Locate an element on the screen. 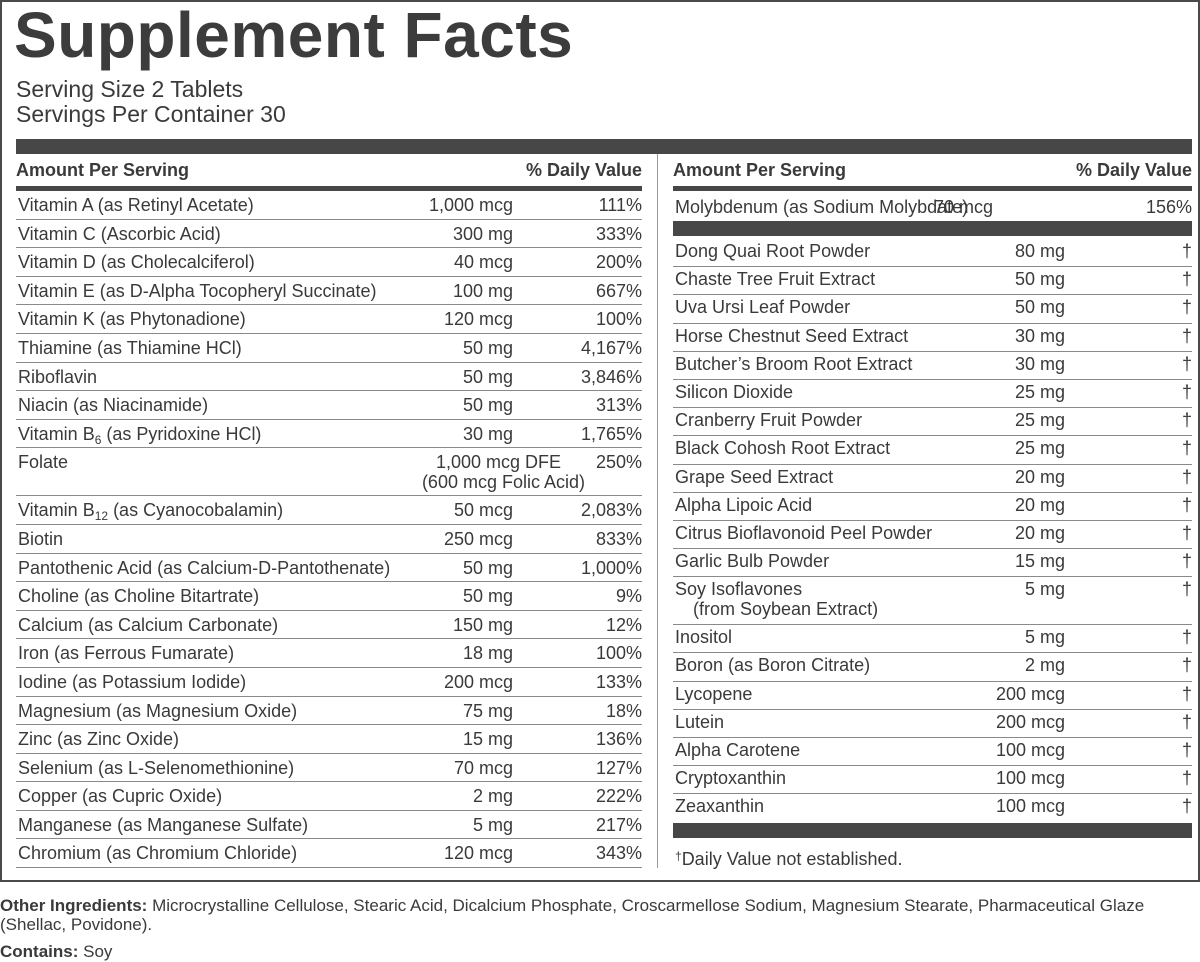  nutrient-row: Magnesium (as Magnesium Oxide) 75 mg 18% is located at coordinates (329, 711).